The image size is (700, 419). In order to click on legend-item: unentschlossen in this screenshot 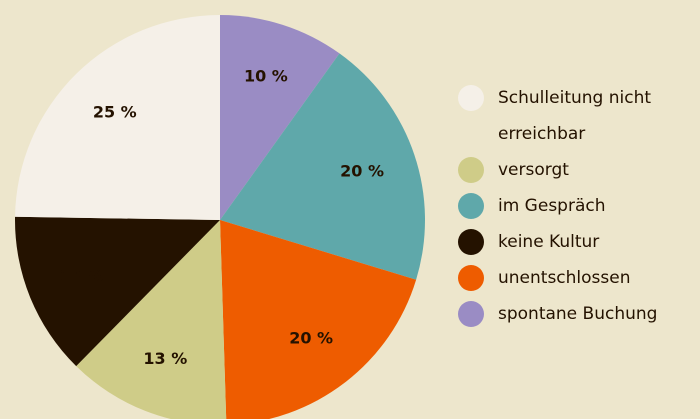, I will do `click(579, 278)`.